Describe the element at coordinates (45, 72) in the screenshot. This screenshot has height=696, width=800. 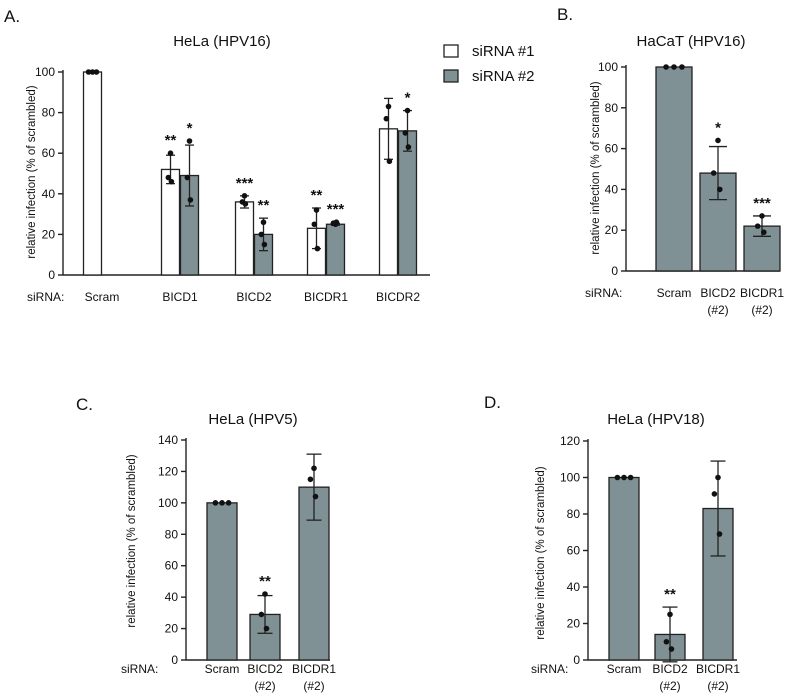
I see `panel-a-y-tick-label: 100` at that location.